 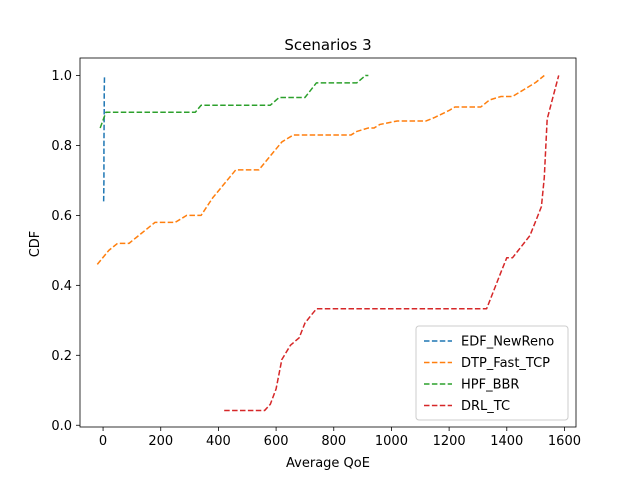 What do you see at coordinates (104, 138) in the screenshot?
I see `series-line-edf-newreno` at bounding box center [104, 138].